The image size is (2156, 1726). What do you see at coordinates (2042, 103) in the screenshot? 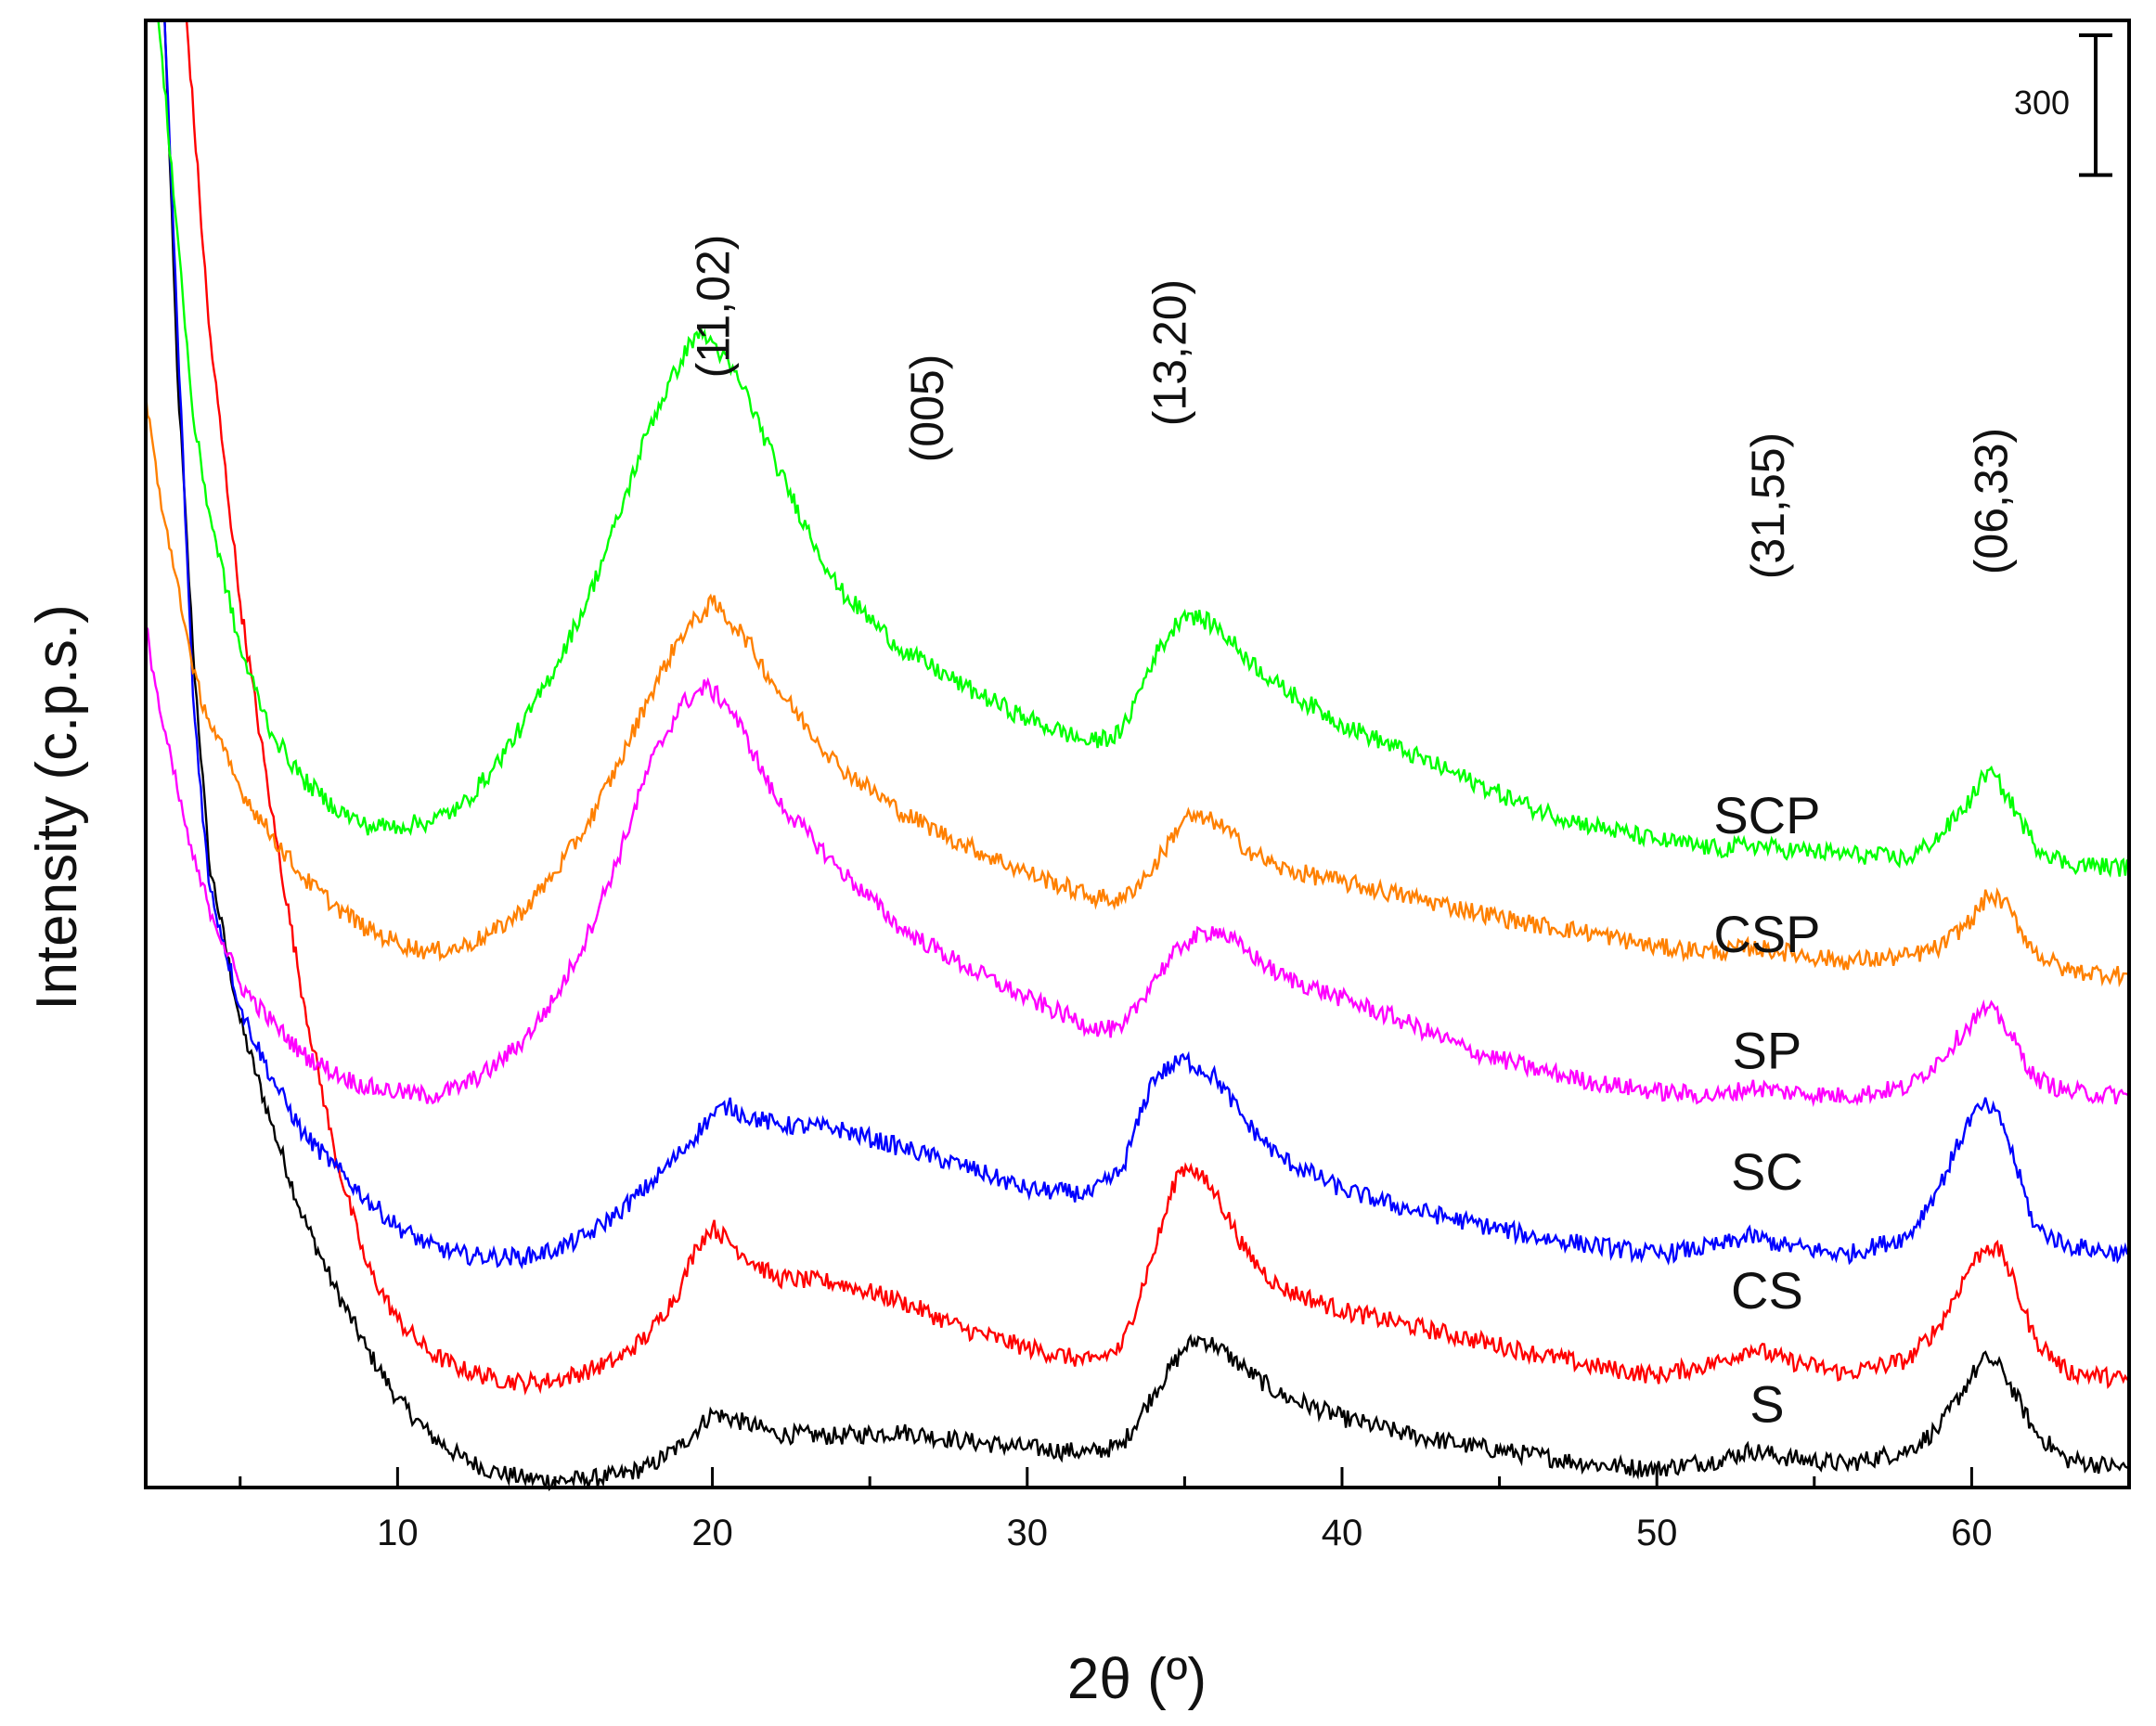
I see `scale-bar-label: 300` at bounding box center [2042, 103].